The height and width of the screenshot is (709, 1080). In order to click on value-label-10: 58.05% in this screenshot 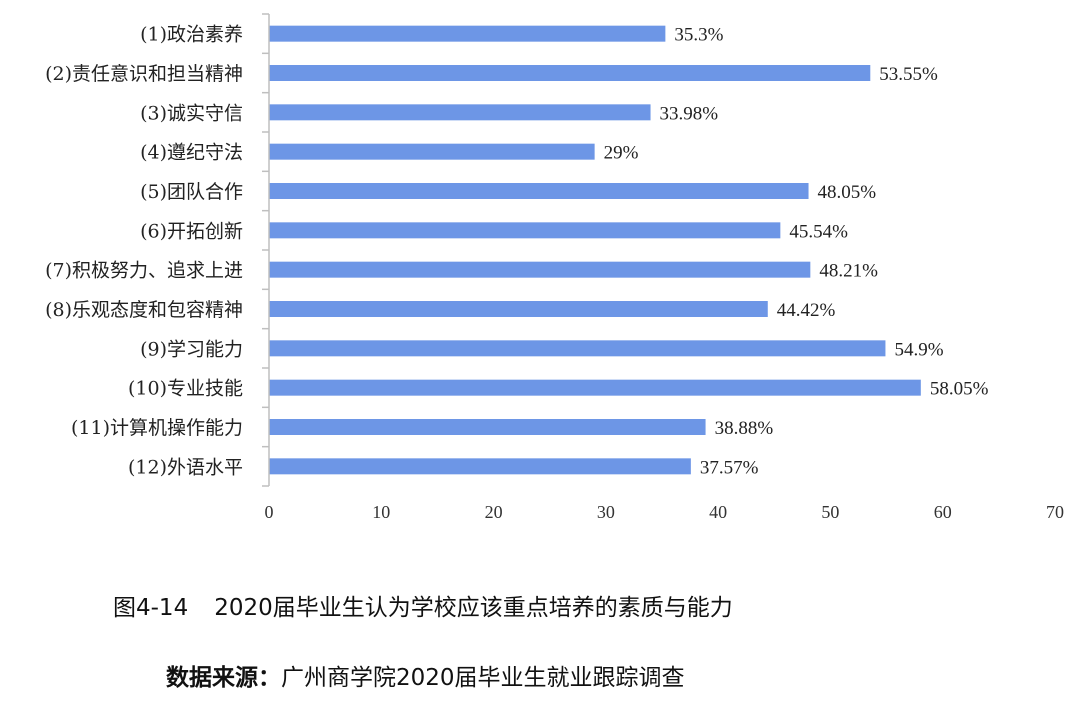, I will do `click(959, 389)`.